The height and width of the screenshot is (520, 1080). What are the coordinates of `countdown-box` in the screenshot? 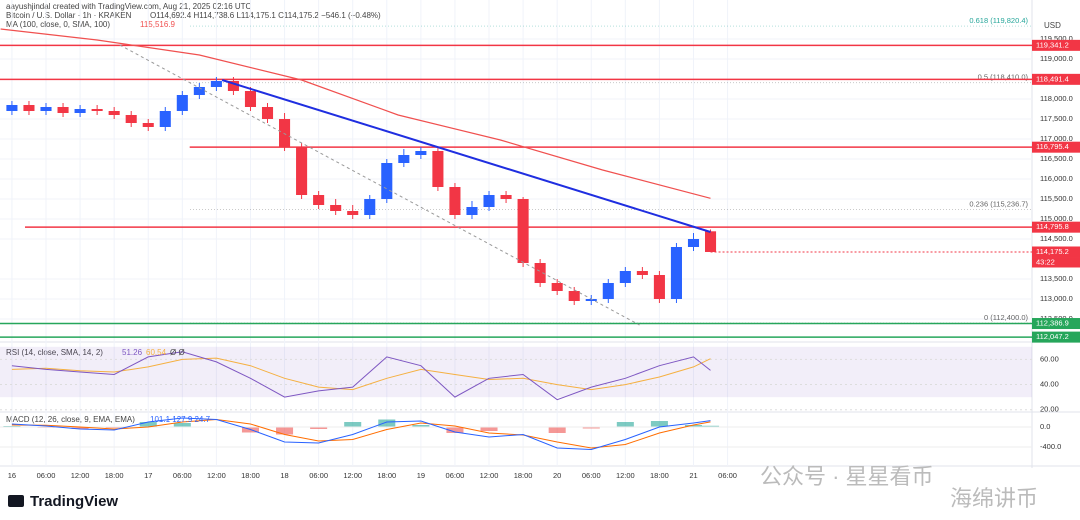 It's located at (1056, 262).